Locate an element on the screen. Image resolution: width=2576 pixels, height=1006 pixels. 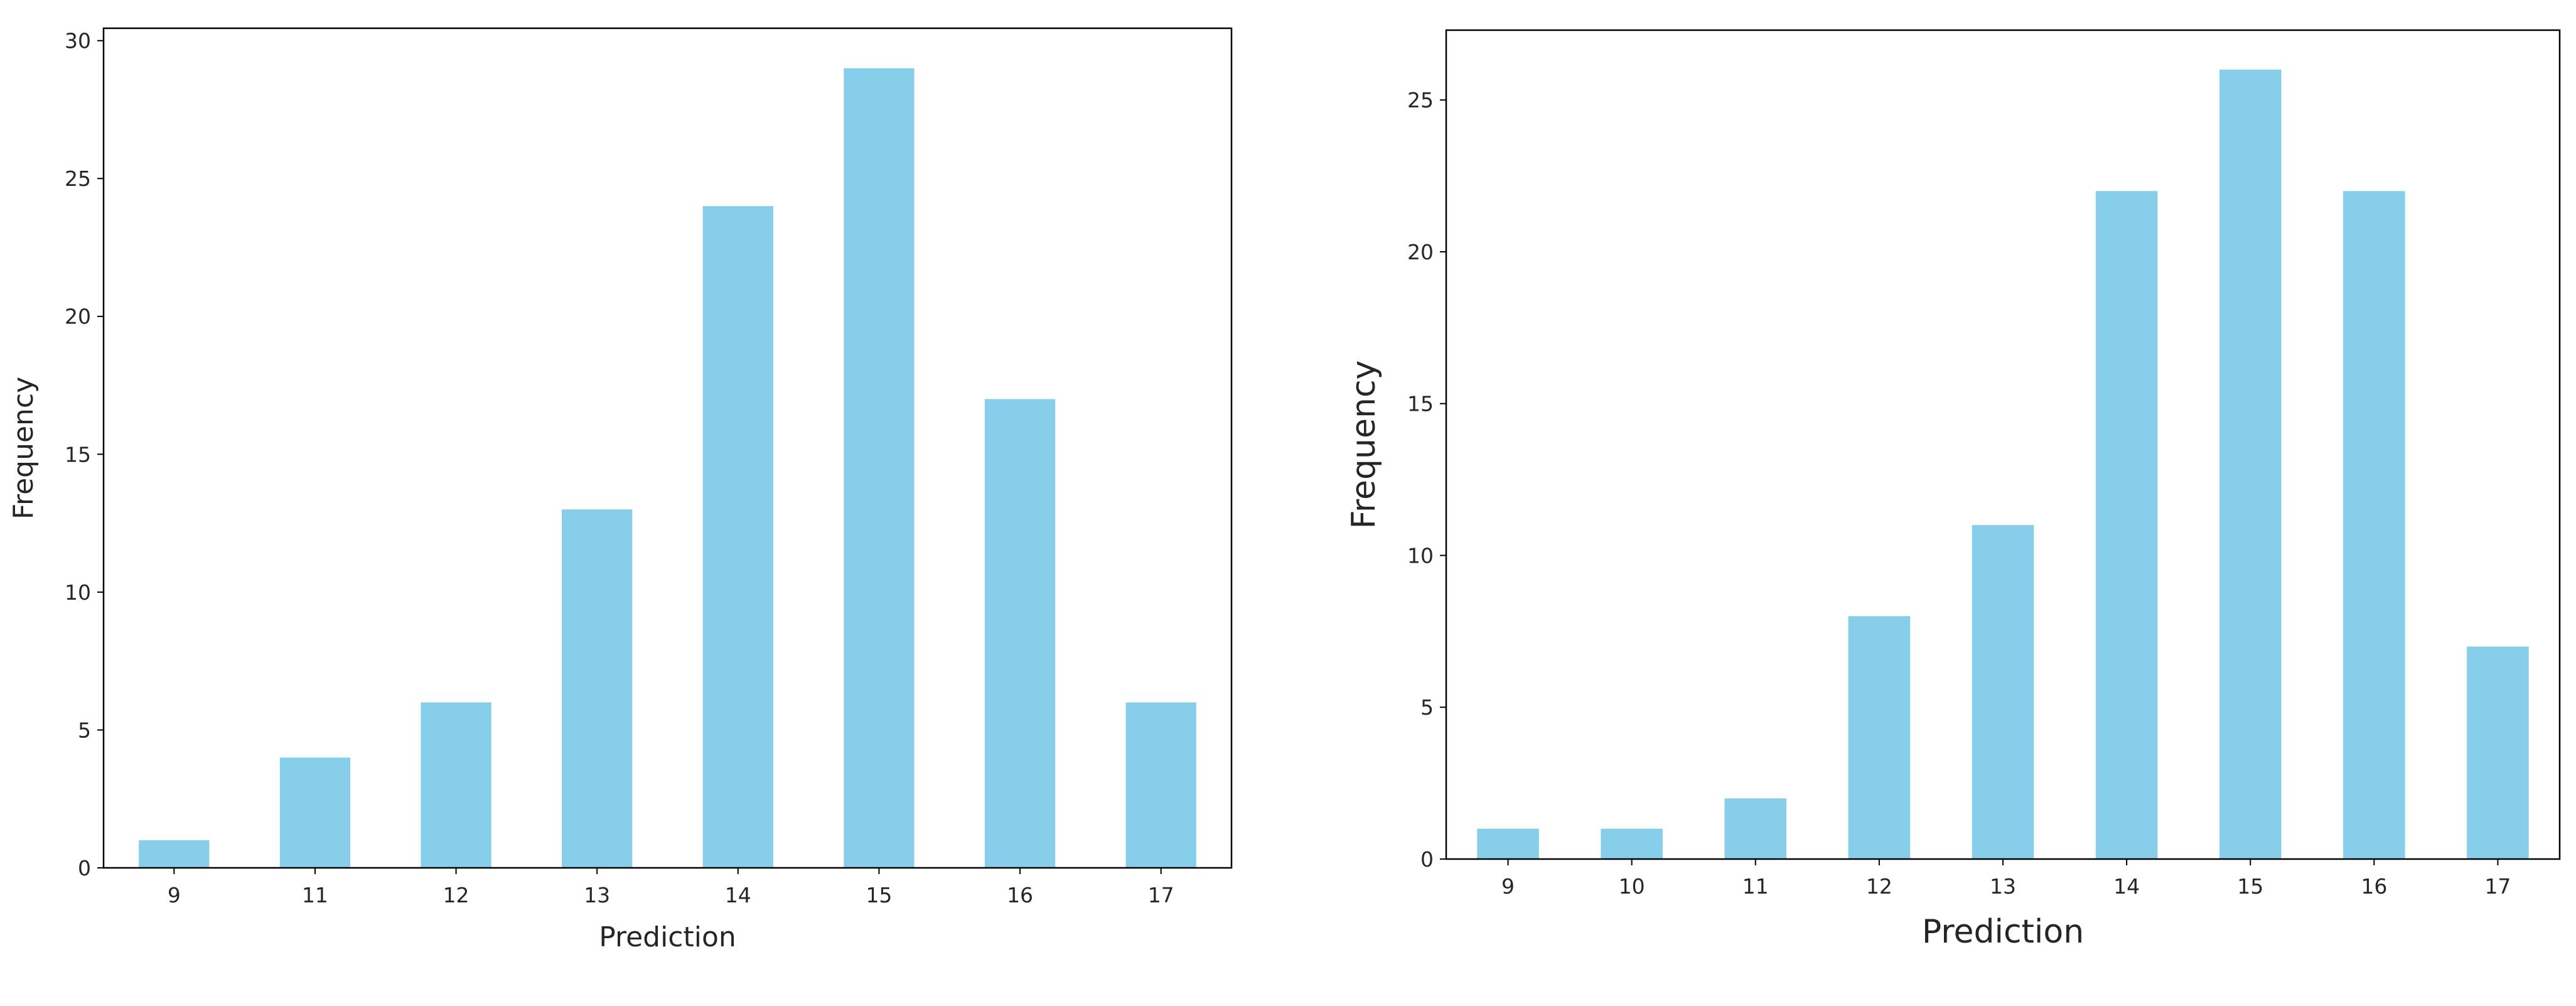
x-tick-label: 10 is located at coordinates (1632, 886).